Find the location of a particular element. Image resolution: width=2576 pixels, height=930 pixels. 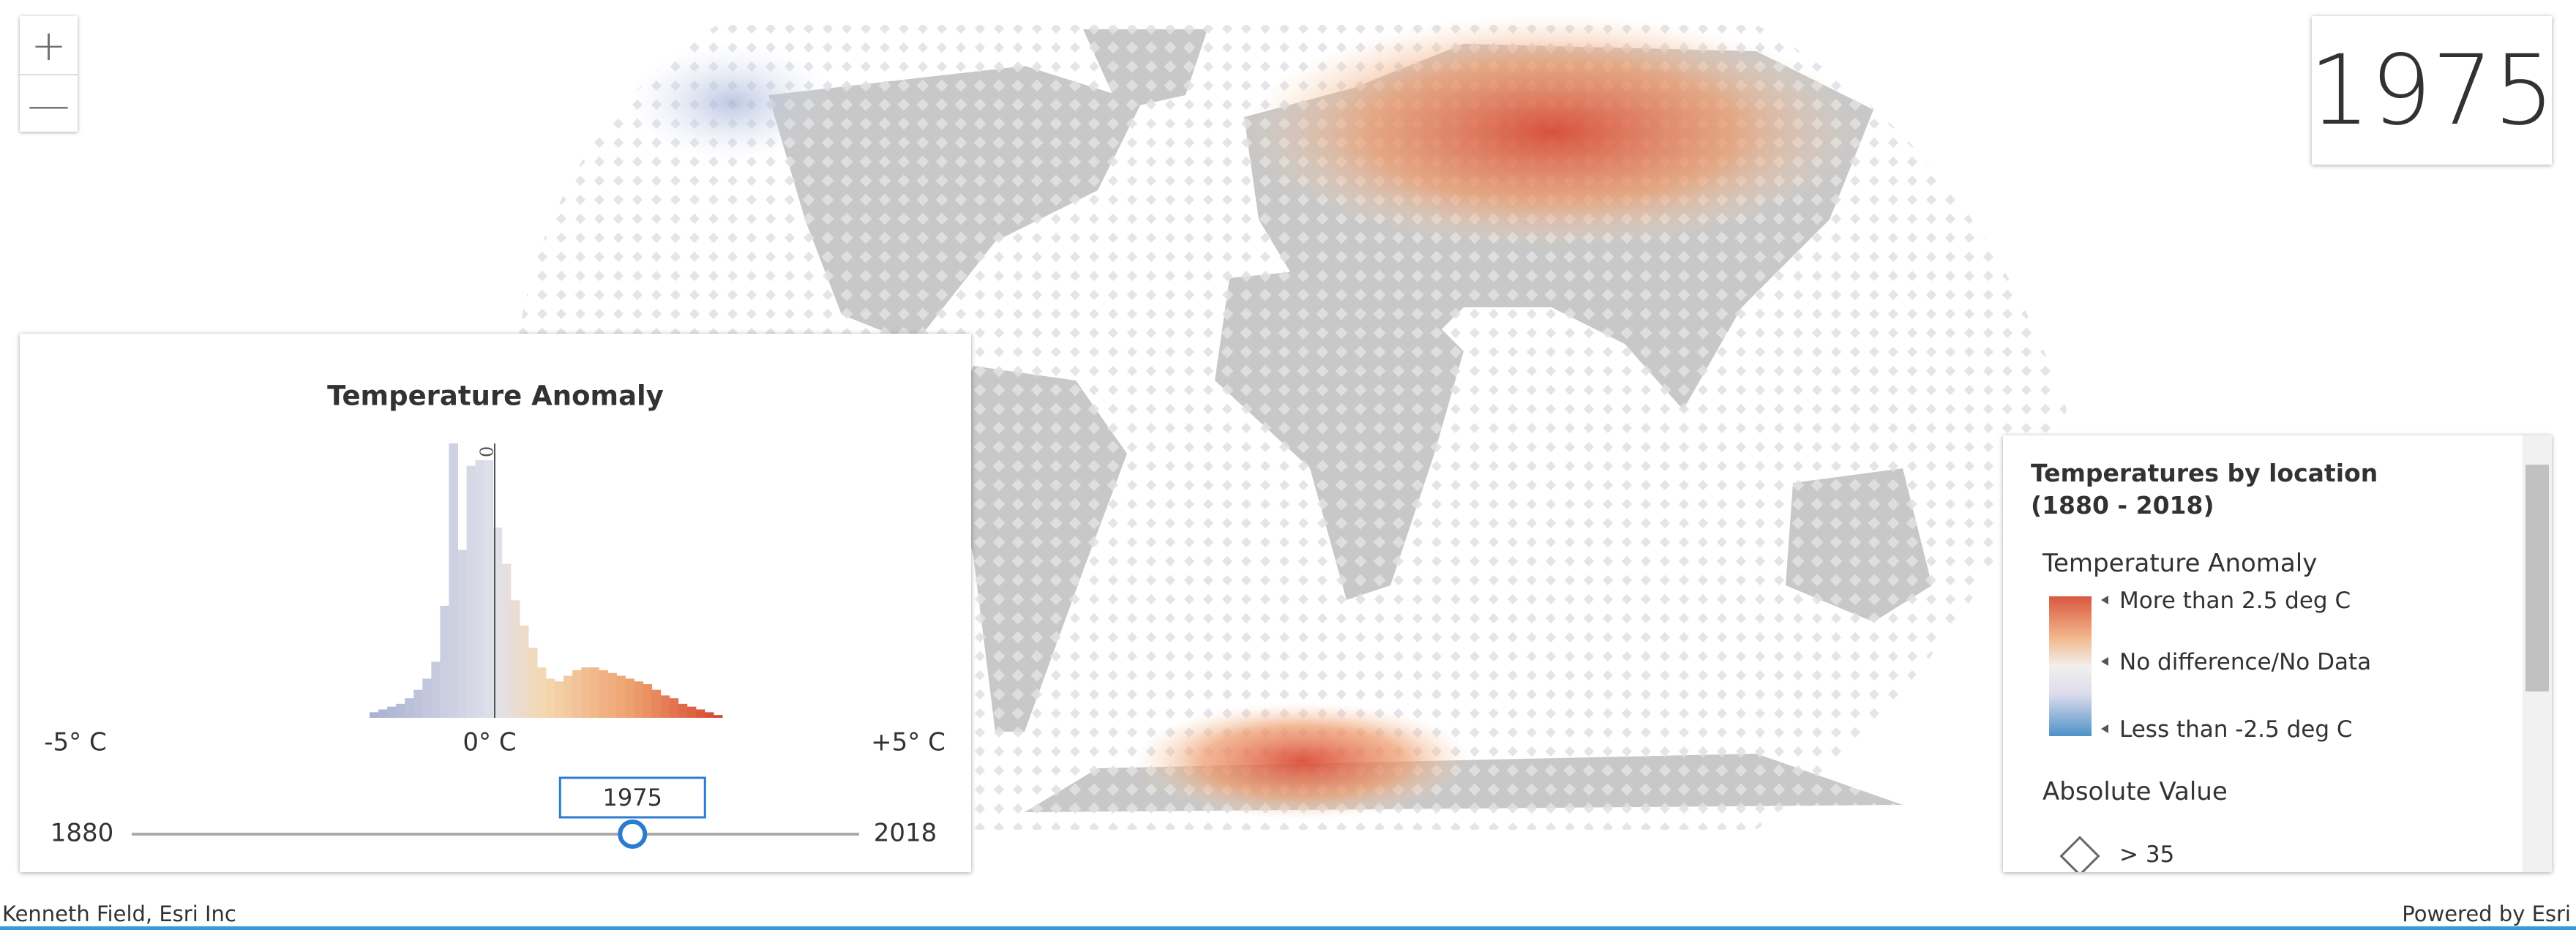

legend-section: Temperature Anomaly is located at coordinates (2180, 563).